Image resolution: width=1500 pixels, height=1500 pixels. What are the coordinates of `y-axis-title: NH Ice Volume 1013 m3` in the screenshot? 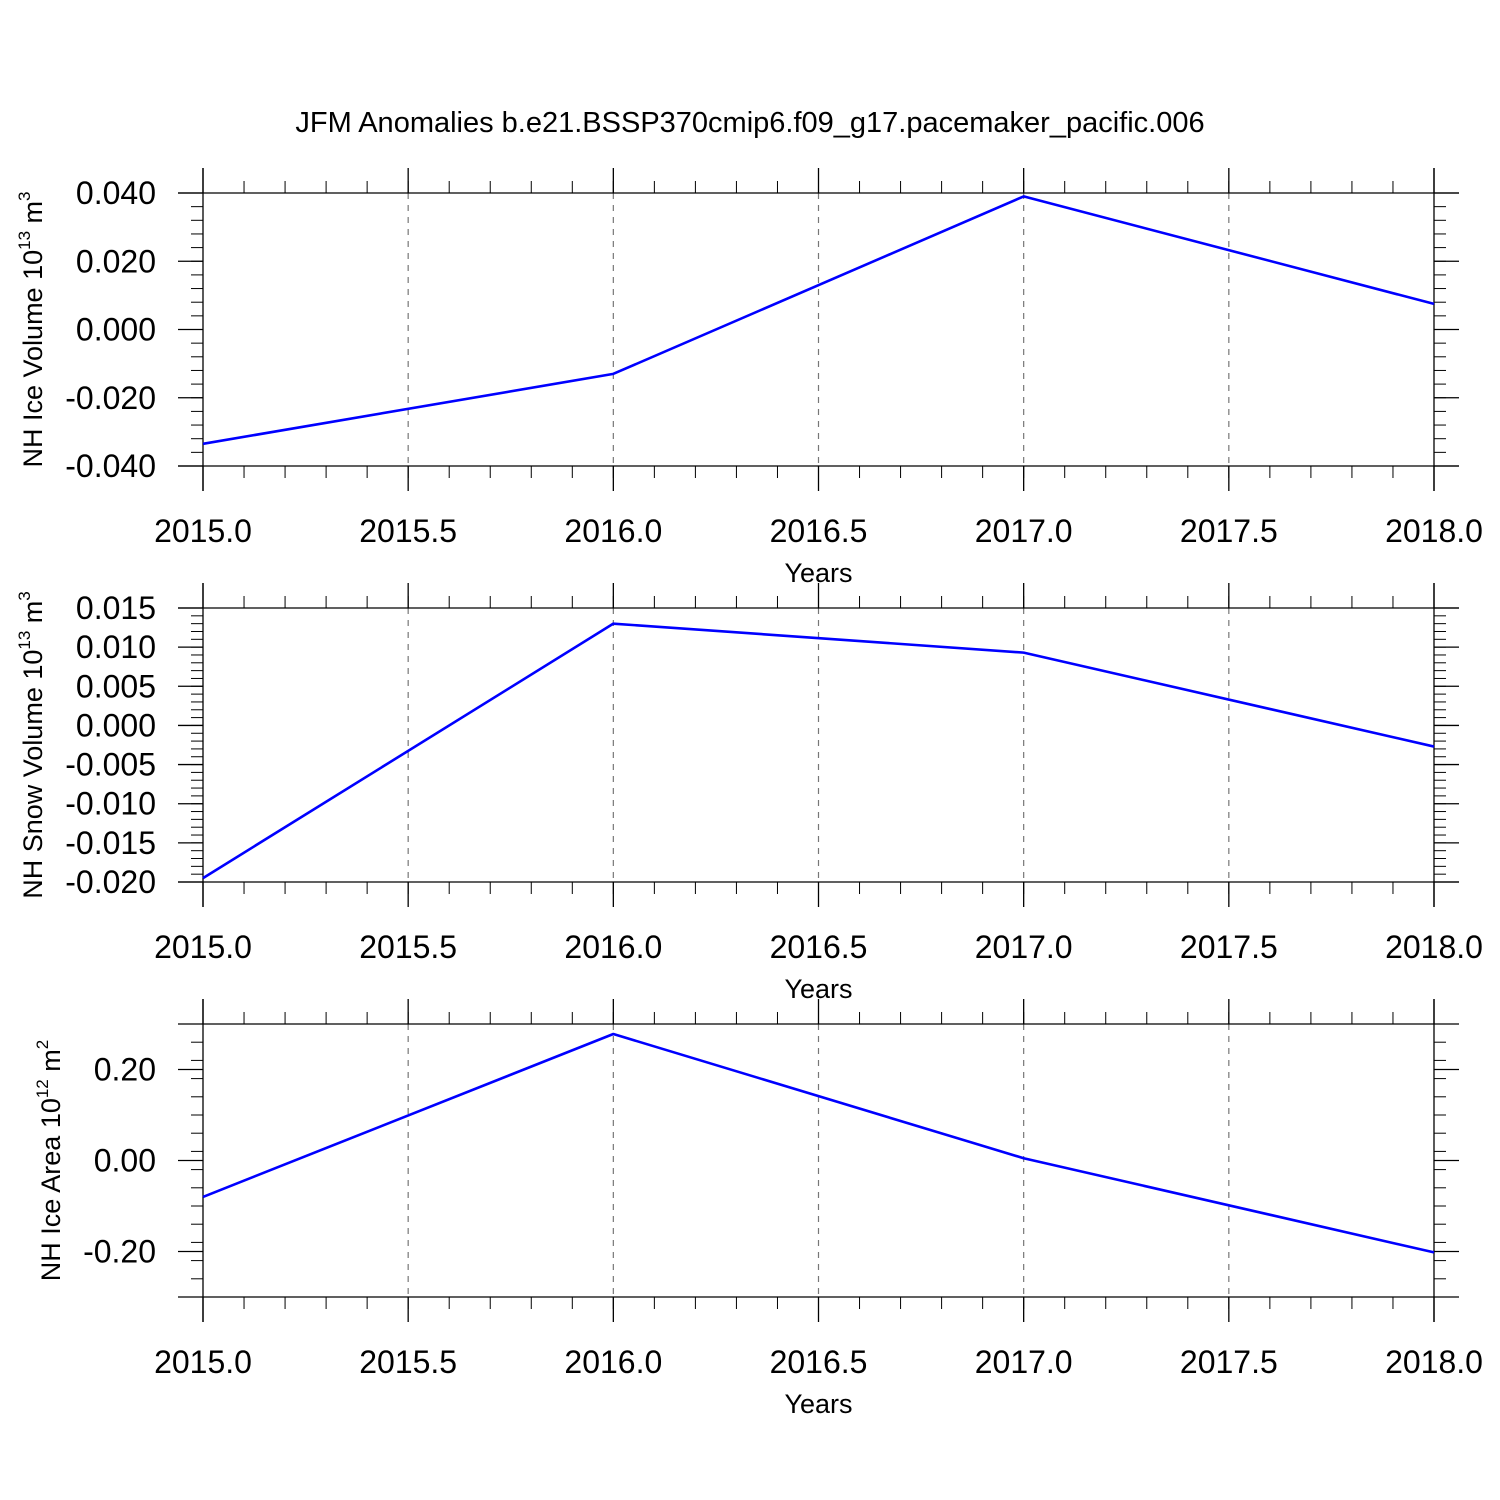 It's located at (31, 330).